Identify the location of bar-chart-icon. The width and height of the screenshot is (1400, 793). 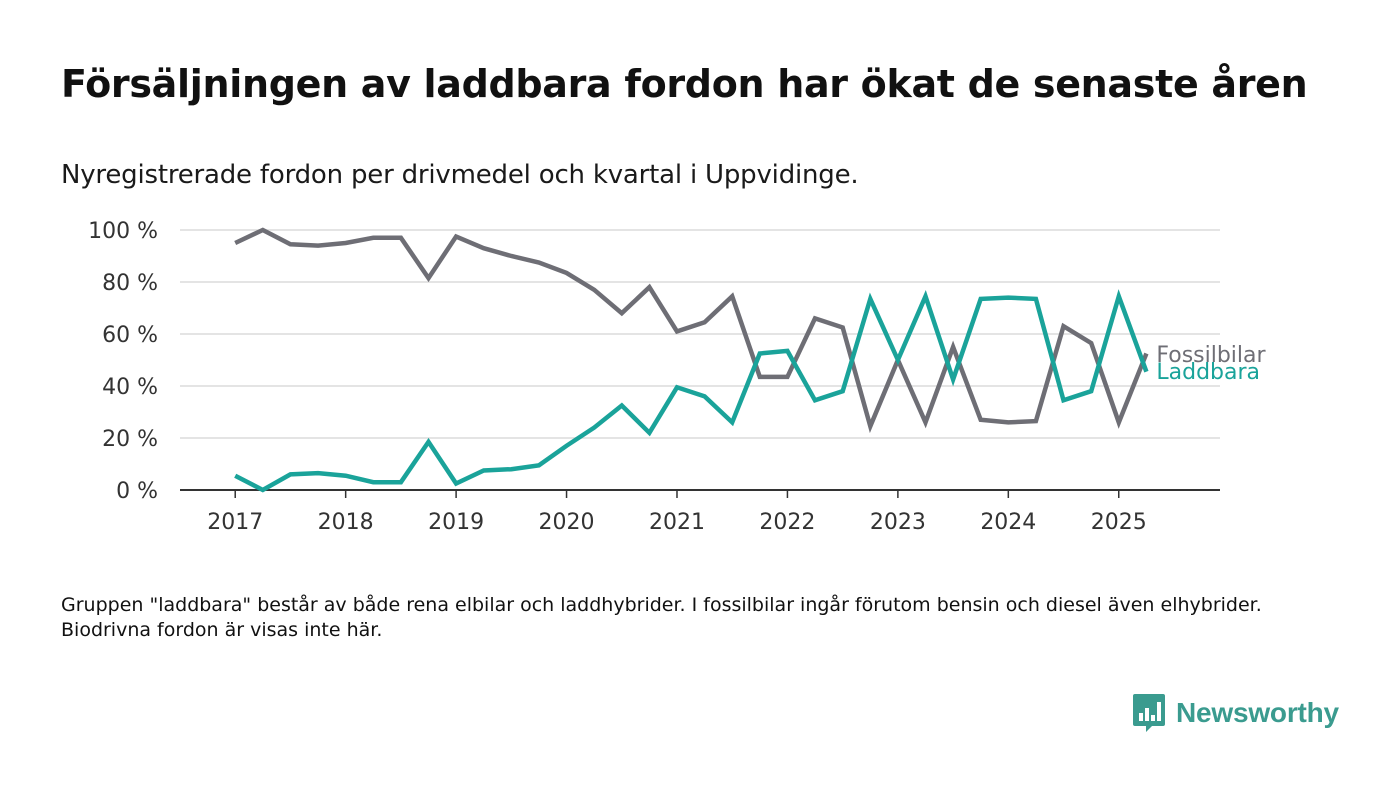
(1149, 713).